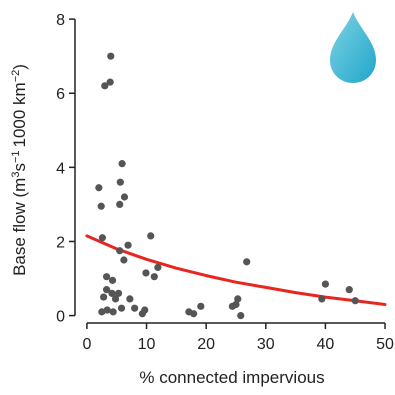  I want to click on y-tick-label: 6, so click(60, 94).